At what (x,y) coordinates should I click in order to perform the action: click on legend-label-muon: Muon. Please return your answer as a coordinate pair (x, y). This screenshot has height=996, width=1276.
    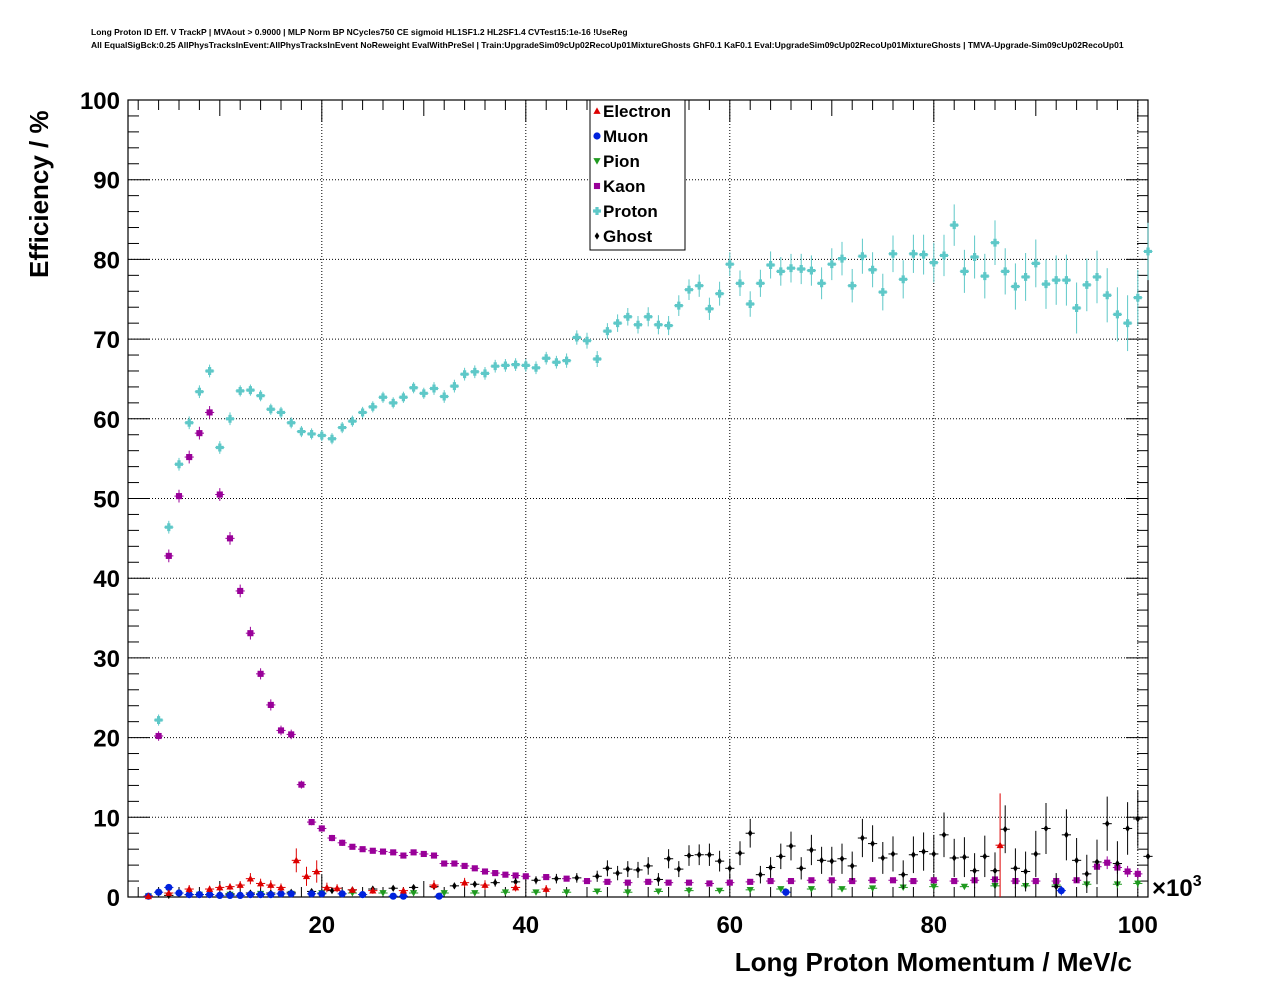
    Looking at the image, I should click on (625, 136).